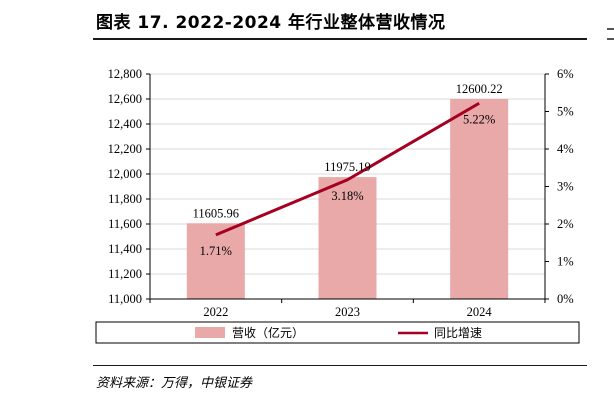  I want to click on right-axis: 0% 1% 2% 3% 4% 5% 6%, so click(559, 186).